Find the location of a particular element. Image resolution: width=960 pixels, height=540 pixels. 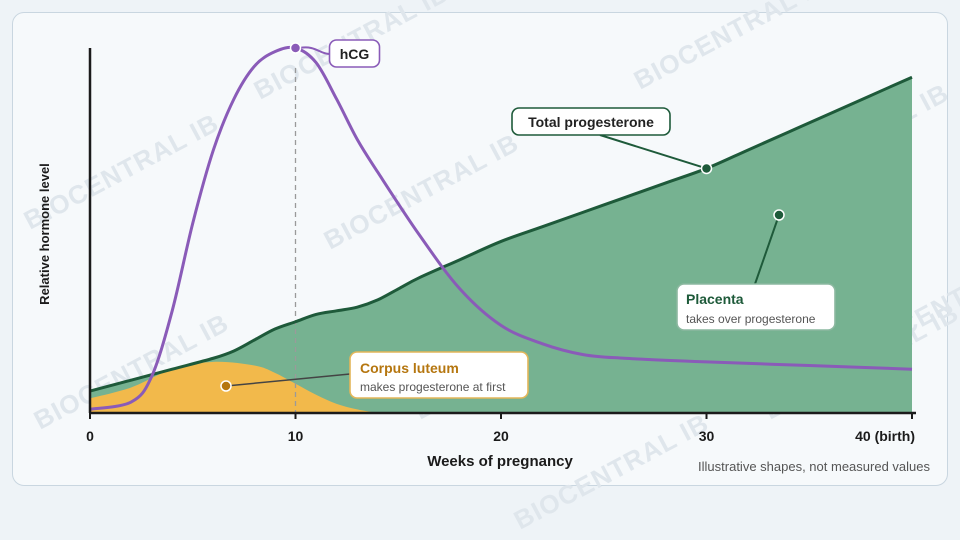

total-progesterone-callout-box is located at coordinates (591, 121).